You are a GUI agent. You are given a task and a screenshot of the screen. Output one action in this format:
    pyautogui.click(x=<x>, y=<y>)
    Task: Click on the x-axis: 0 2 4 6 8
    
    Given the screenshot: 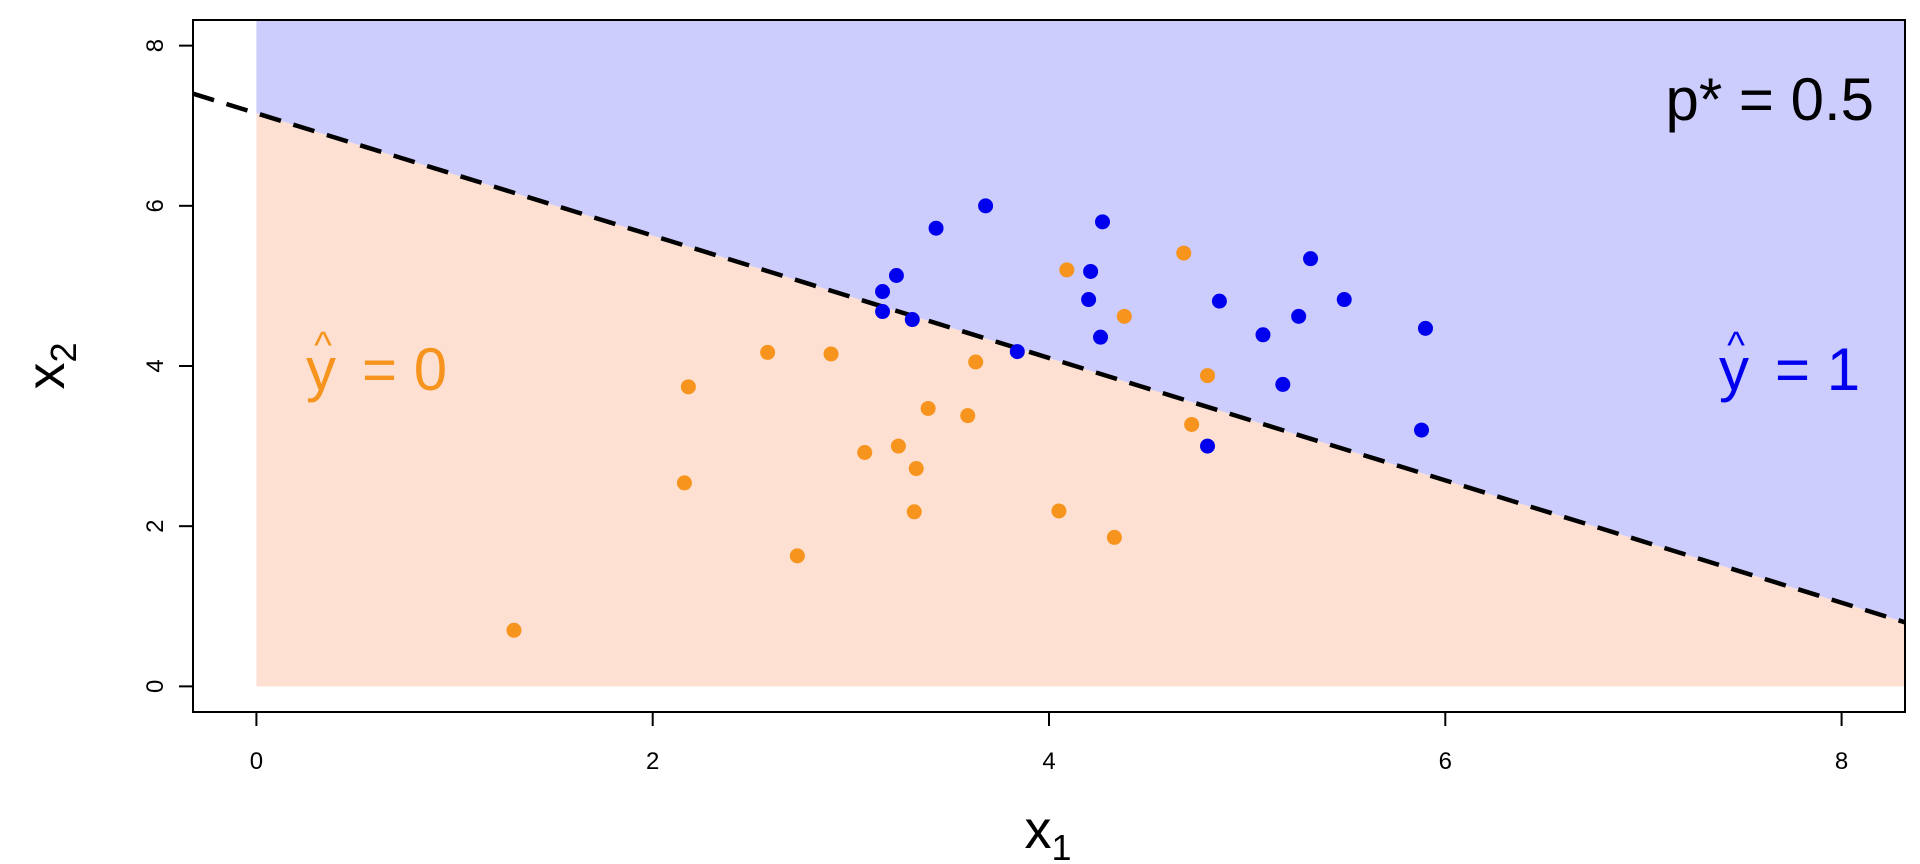 What is the action you would take?
    pyautogui.click(x=1049, y=743)
    